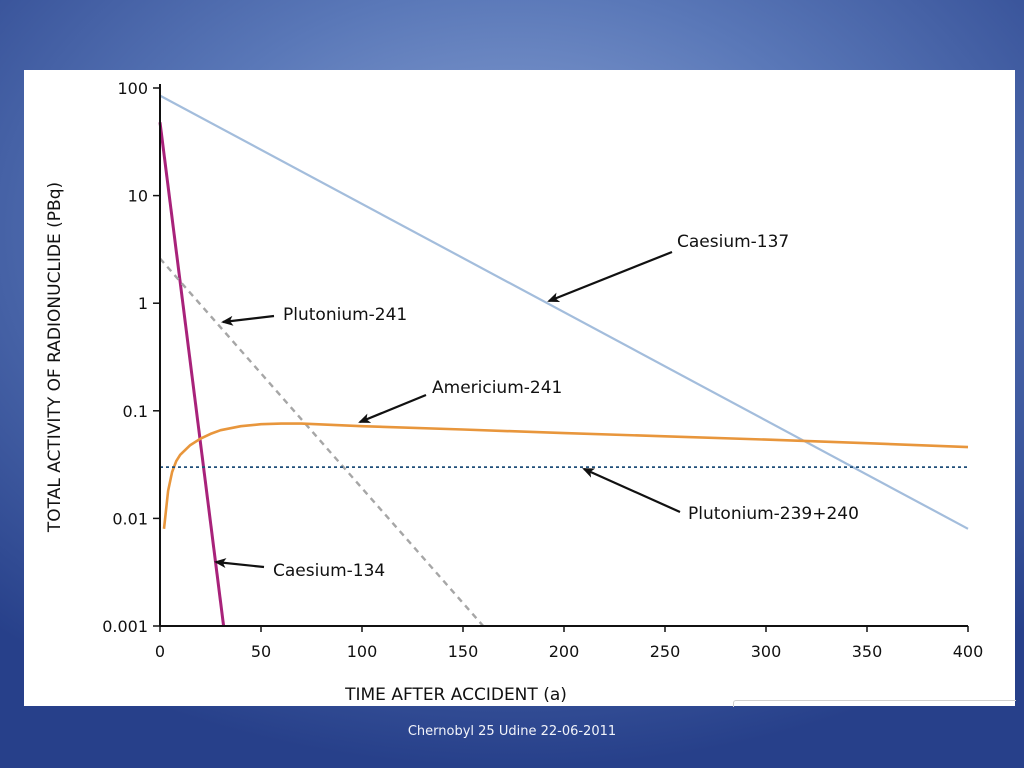  I want to click on annotation-label-caesium-134: Caesium-134, so click(329, 571).